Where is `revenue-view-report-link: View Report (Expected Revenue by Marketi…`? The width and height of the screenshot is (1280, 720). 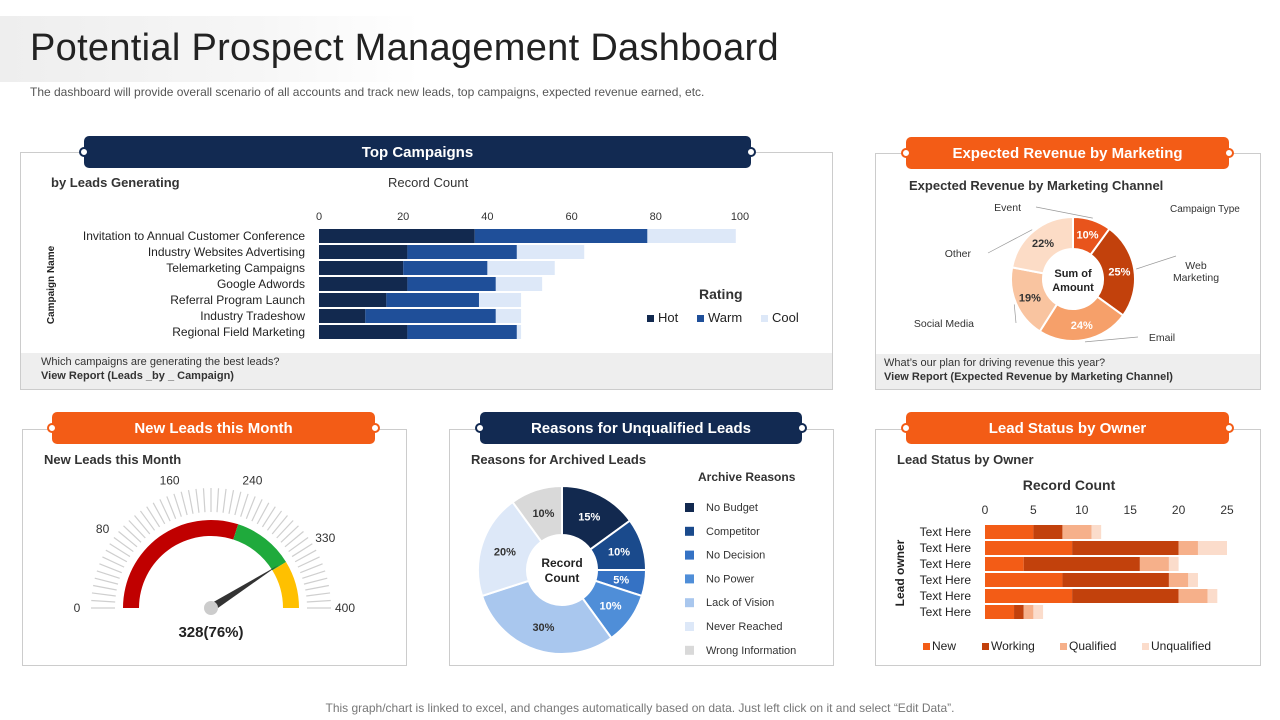
revenue-view-report-link: View Report (Expected Revenue by Marketi… is located at coordinates (1028, 377).